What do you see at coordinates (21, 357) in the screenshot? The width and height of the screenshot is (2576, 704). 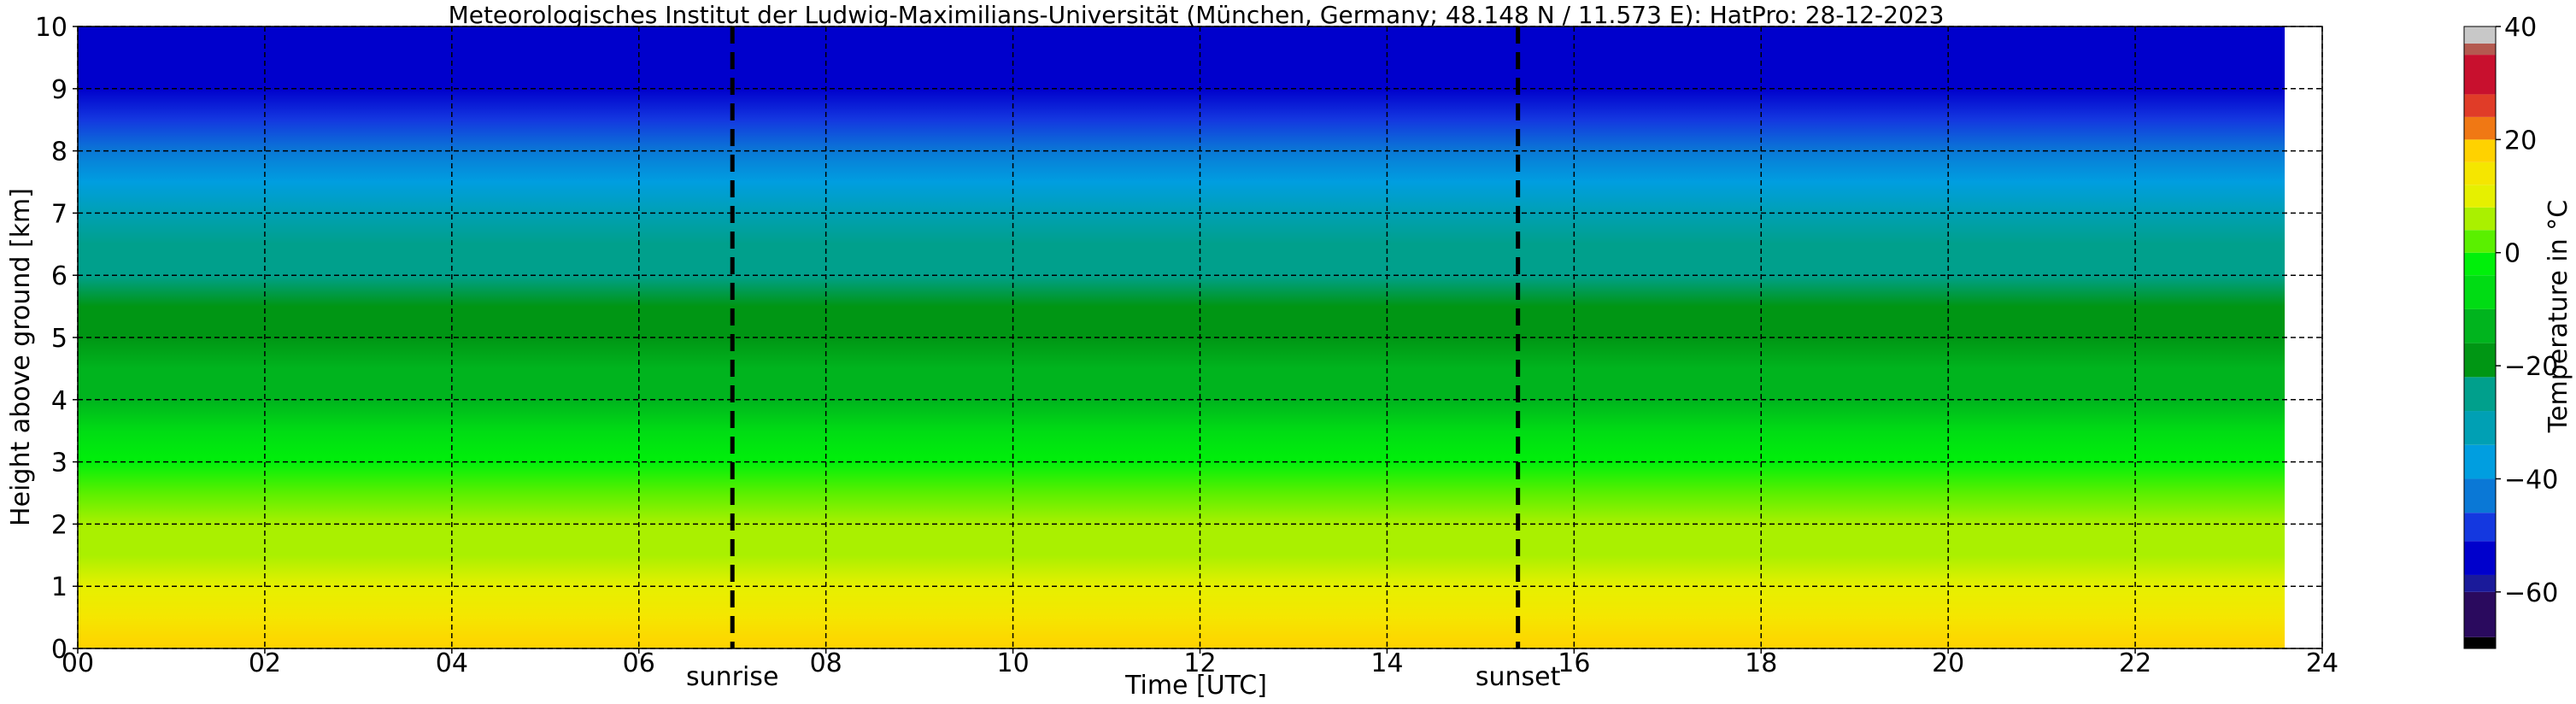 I see `y-axis-label: Height above ground [km]` at bounding box center [21, 357].